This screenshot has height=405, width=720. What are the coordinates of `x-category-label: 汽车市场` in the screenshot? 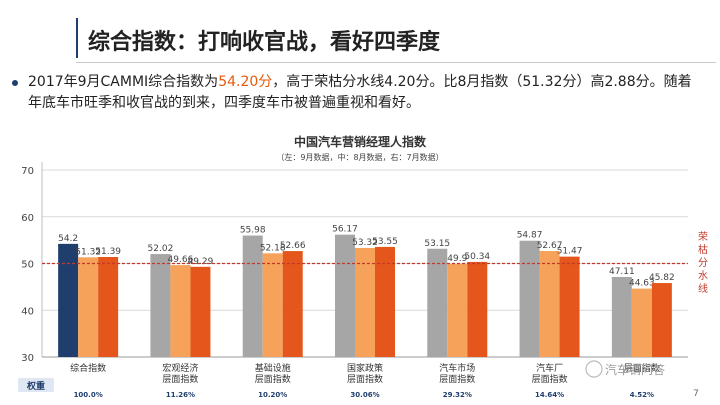 It's located at (457, 368).